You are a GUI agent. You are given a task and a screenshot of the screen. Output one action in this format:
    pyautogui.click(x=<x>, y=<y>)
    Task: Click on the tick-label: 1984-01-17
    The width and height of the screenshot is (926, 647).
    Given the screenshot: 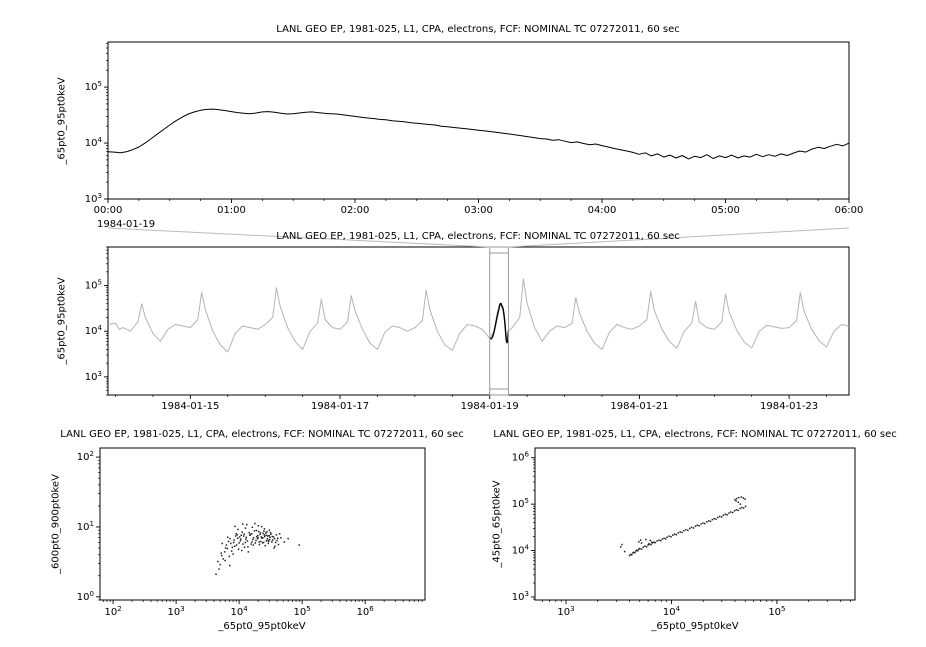 What is the action you would take?
    pyautogui.click(x=340, y=406)
    